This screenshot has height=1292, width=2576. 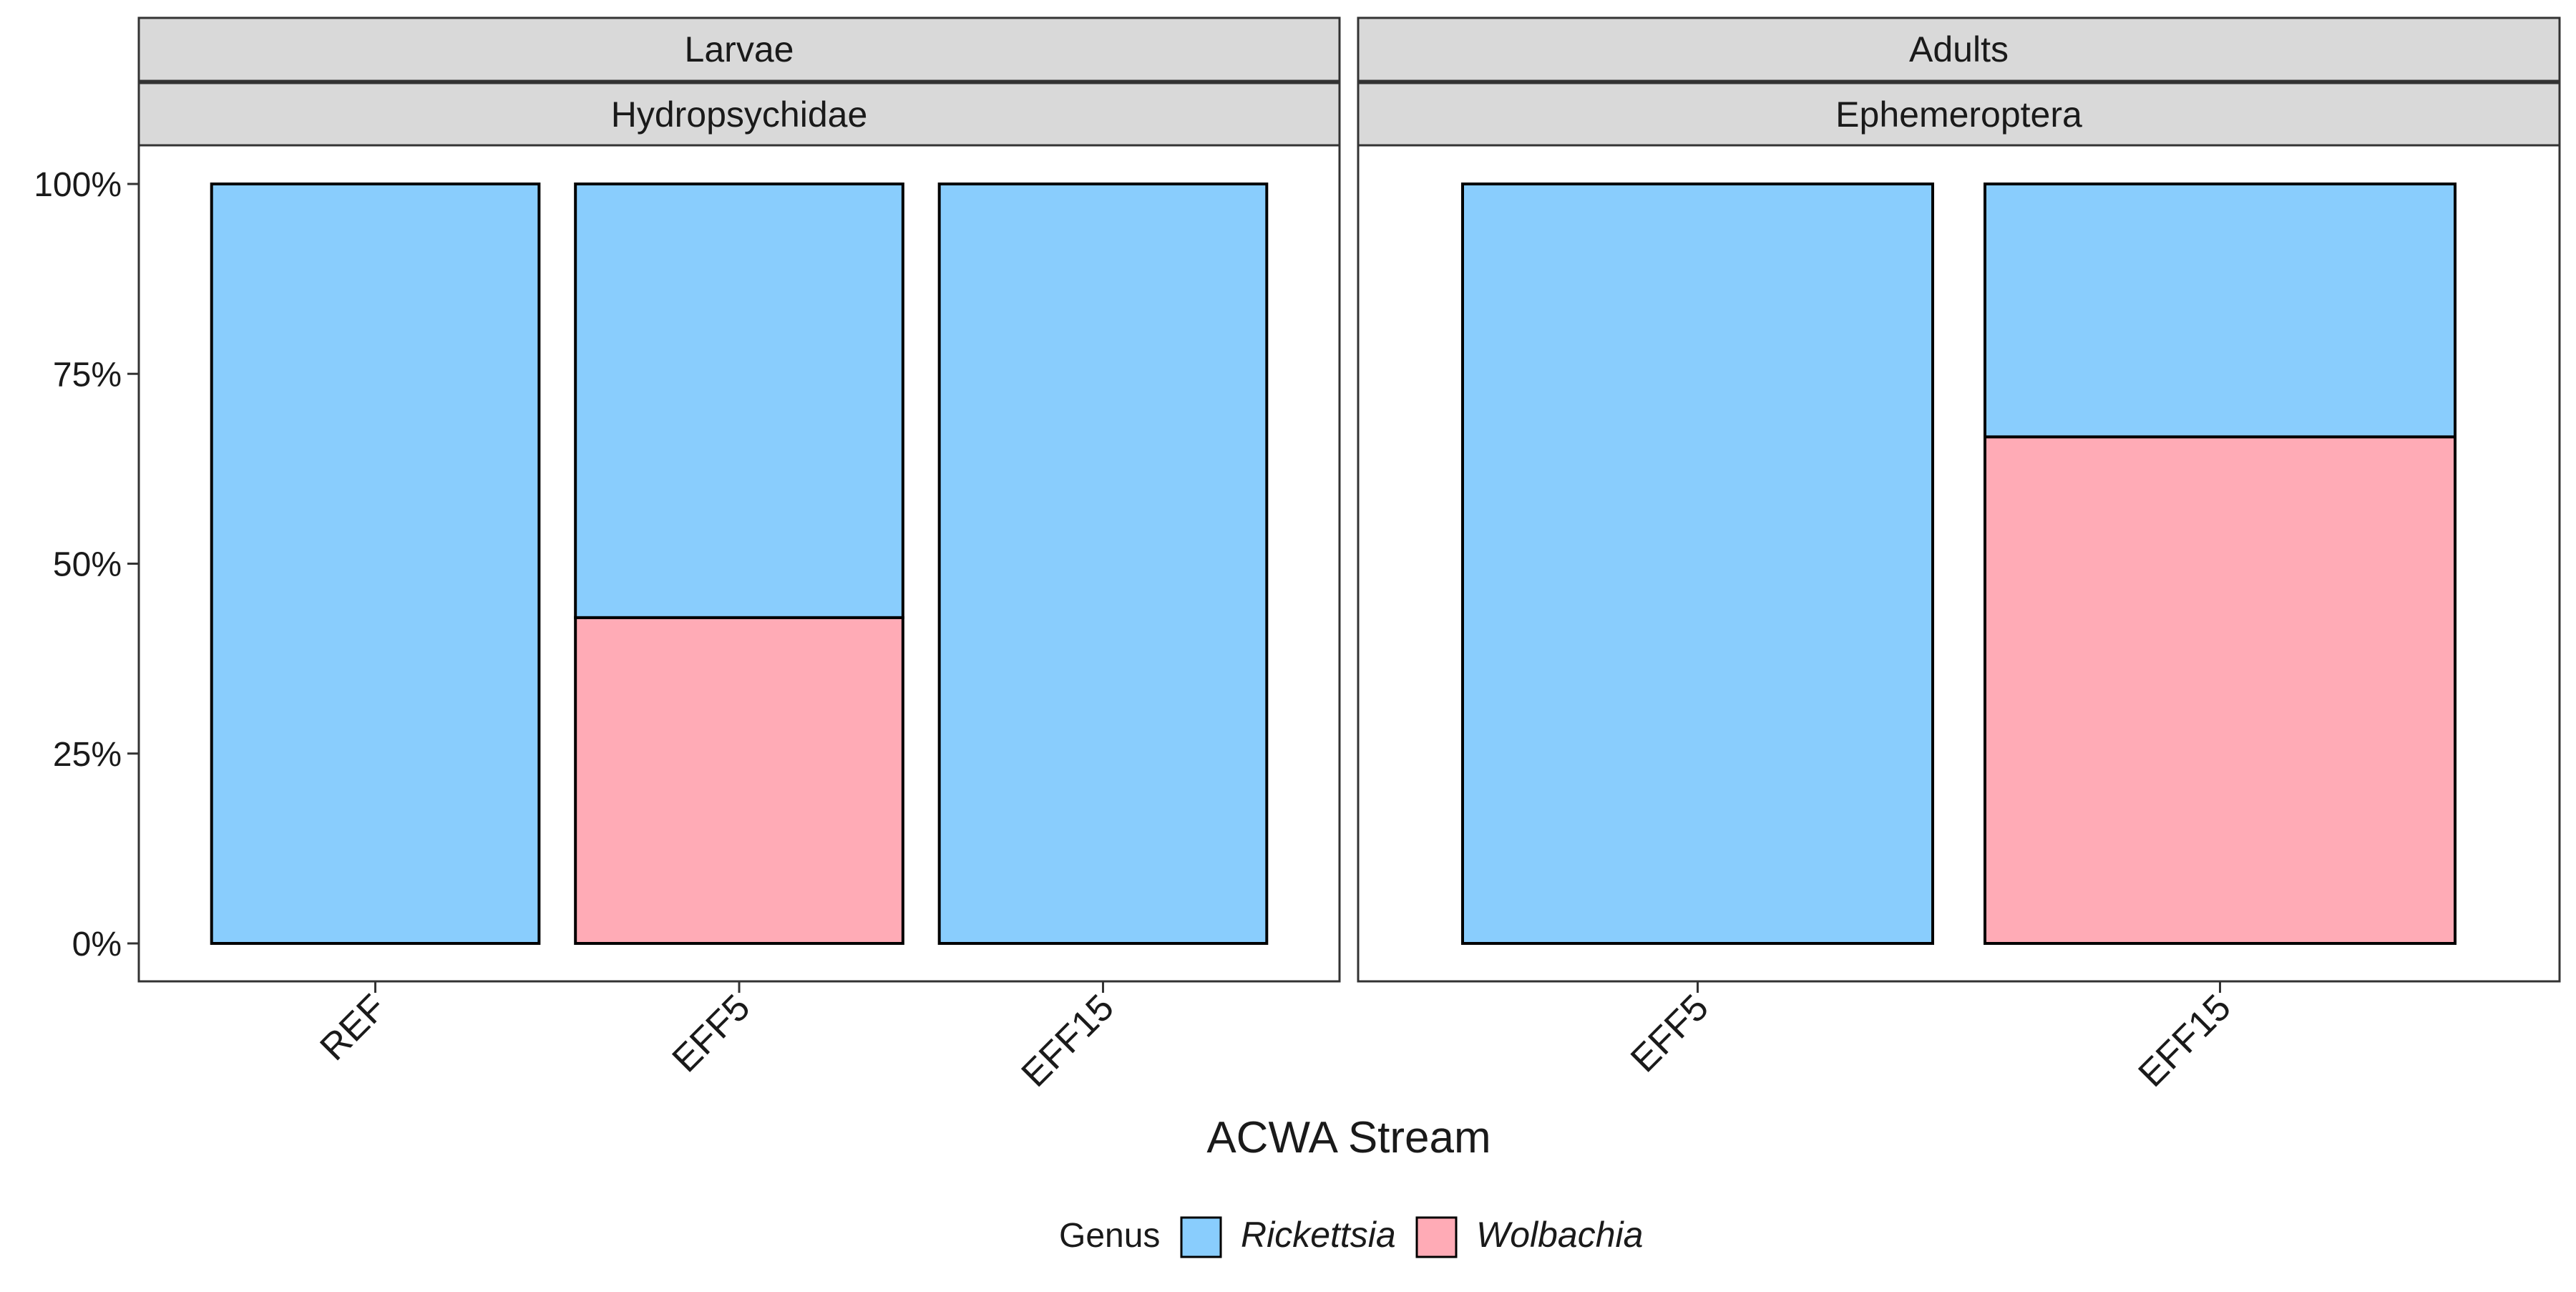 I want to click on y-tick-label: 25%, so click(x=87, y=755).